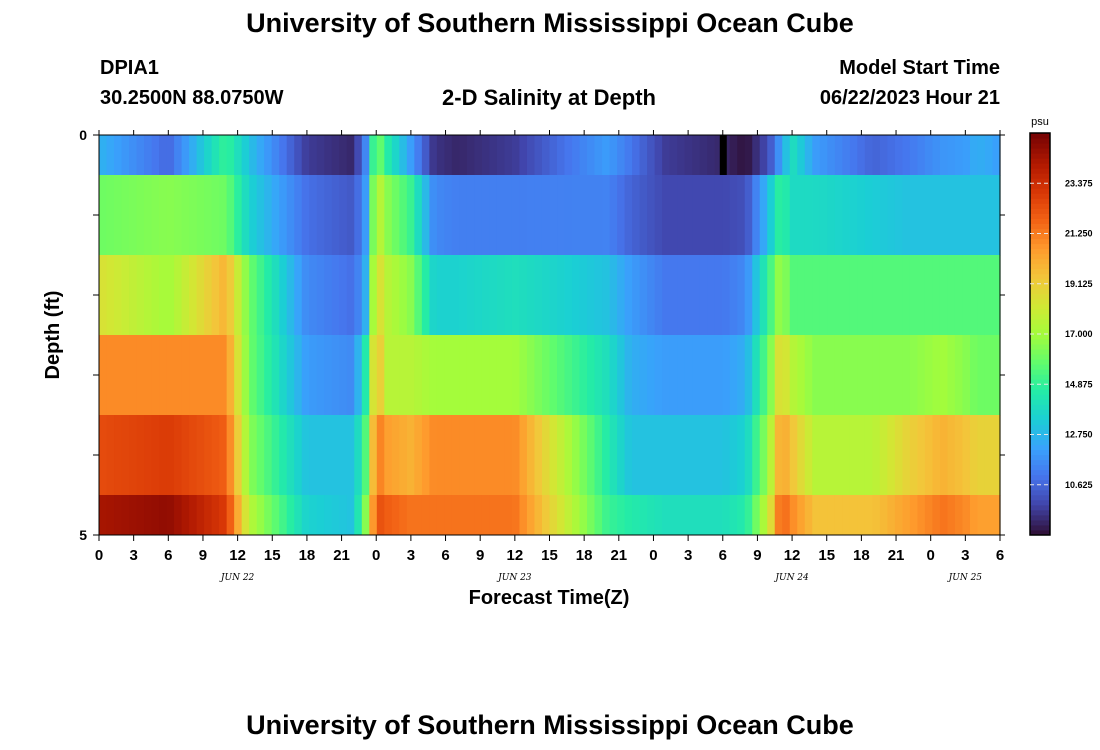 This screenshot has width=1100, height=750. What do you see at coordinates (919, 68) in the screenshot?
I see `model-start-label: Model Start Time` at bounding box center [919, 68].